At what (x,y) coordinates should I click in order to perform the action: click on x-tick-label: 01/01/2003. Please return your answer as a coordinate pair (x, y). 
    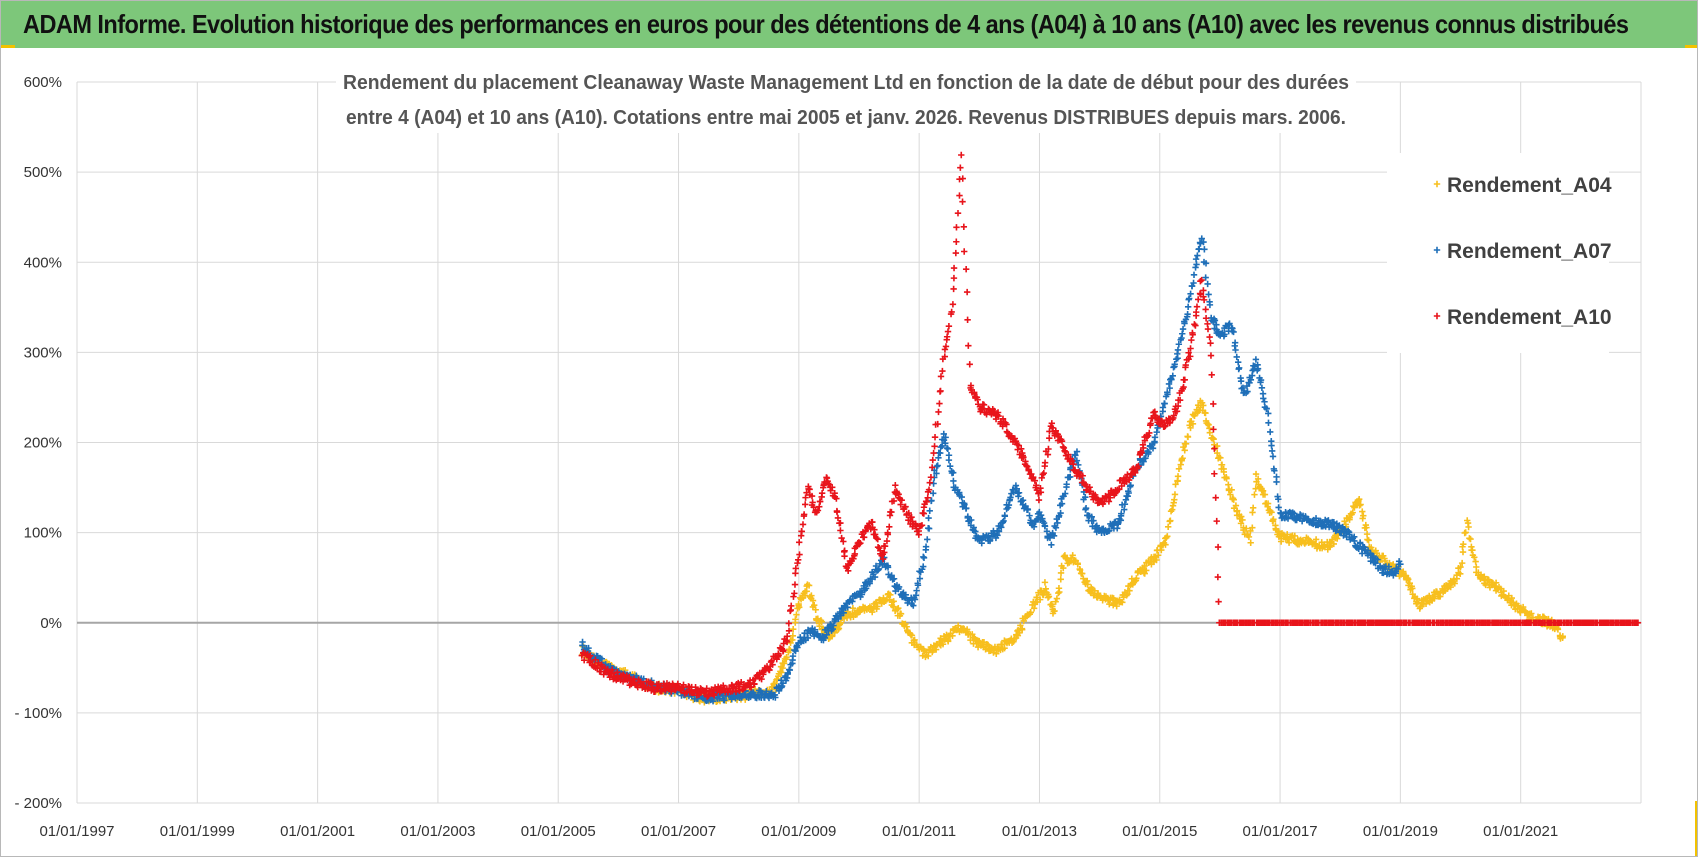
    Looking at the image, I should click on (437, 831).